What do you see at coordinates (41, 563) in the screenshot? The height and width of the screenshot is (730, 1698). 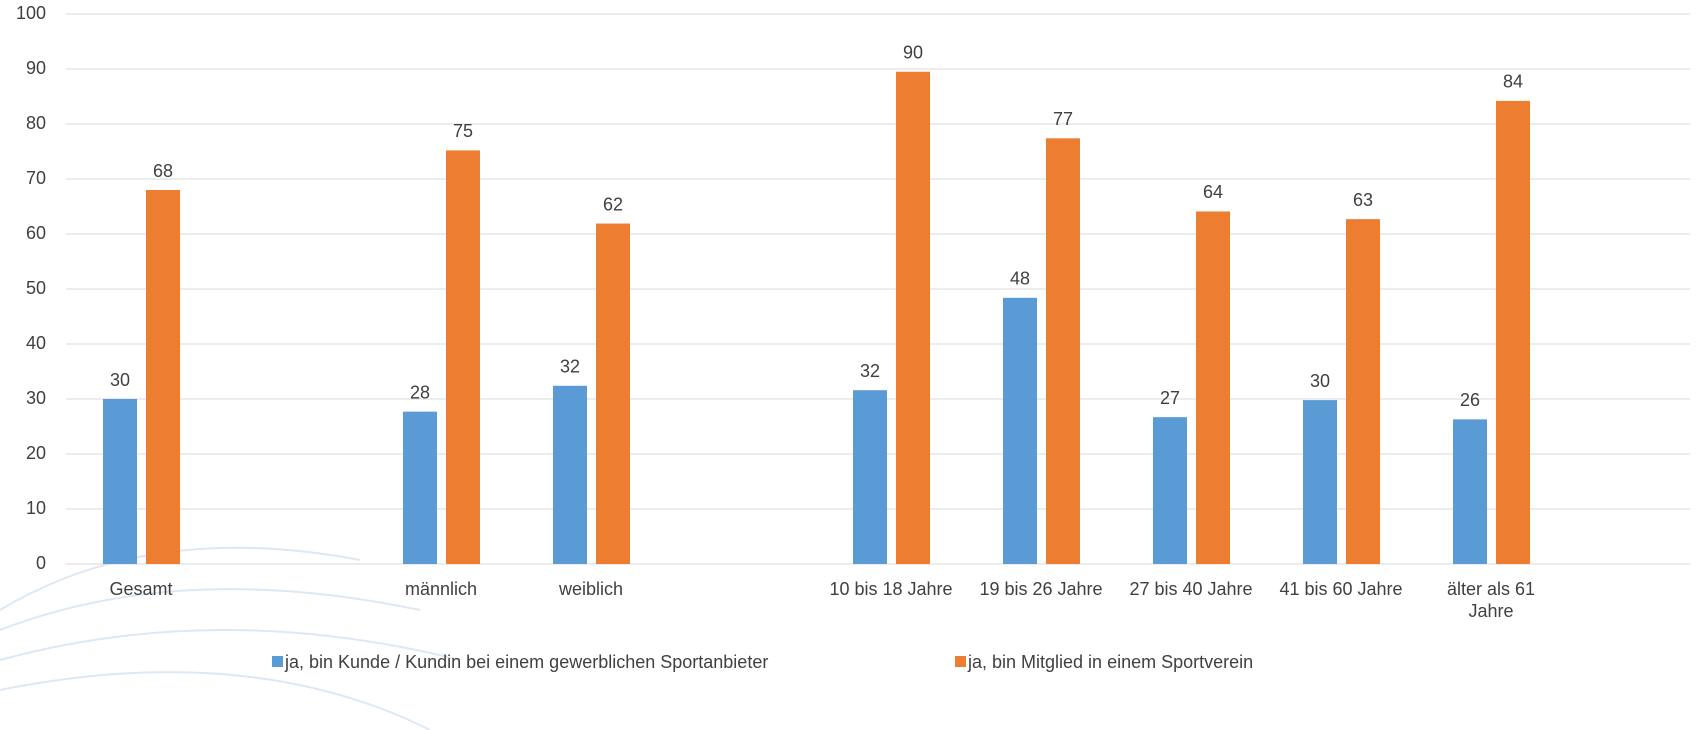 I see `y-tick-label: 0` at bounding box center [41, 563].